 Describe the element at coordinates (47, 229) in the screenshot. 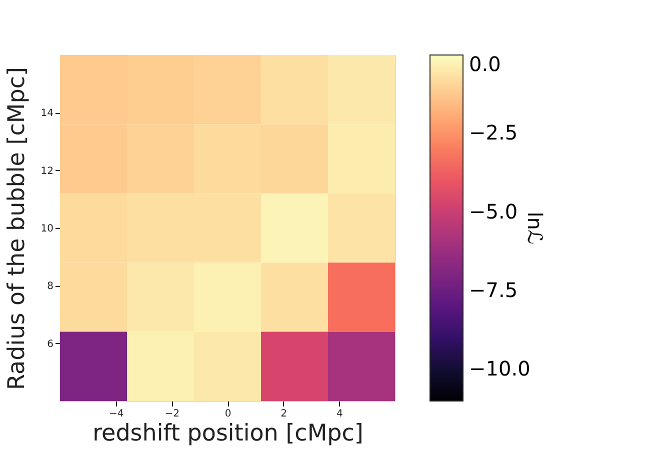

I see `y-tick-label: 10` at that location.